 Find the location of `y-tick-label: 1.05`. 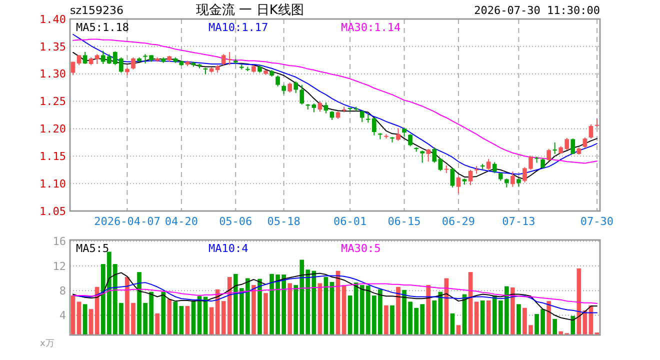

y-tick-label: 1.05 is located at coordinates (53, 211).